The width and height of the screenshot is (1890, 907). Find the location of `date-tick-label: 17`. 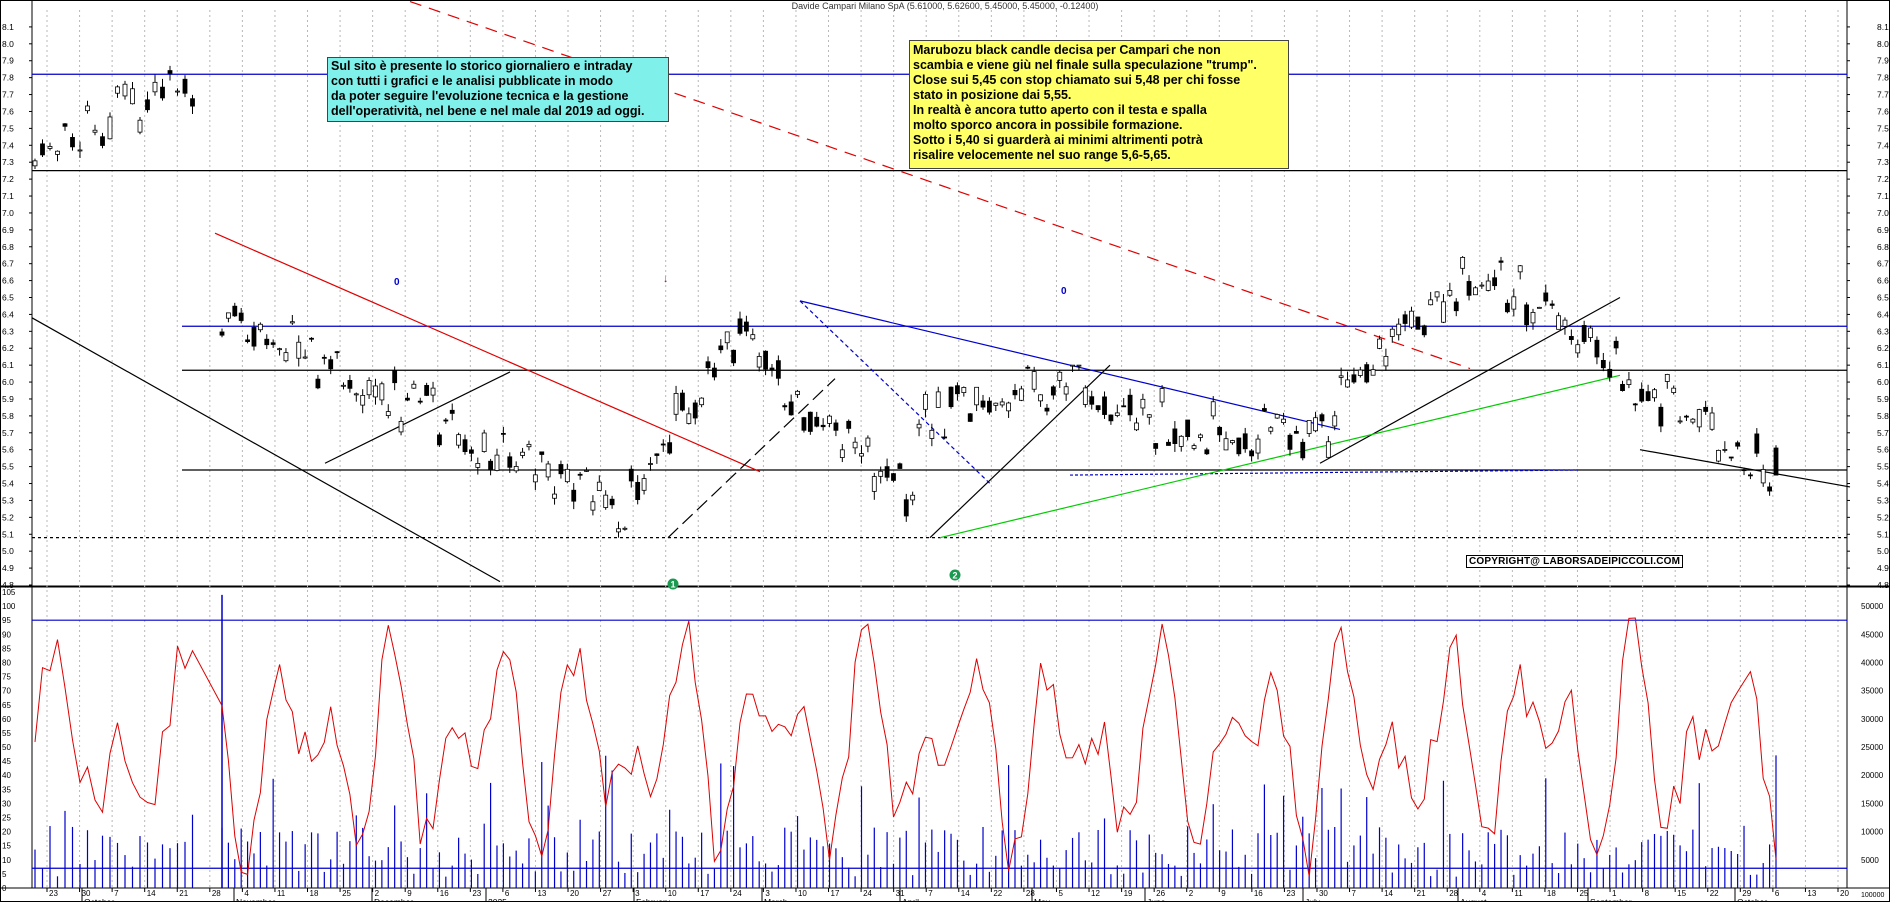

date-tick-label: 17 is located at coordinates (835, 893).